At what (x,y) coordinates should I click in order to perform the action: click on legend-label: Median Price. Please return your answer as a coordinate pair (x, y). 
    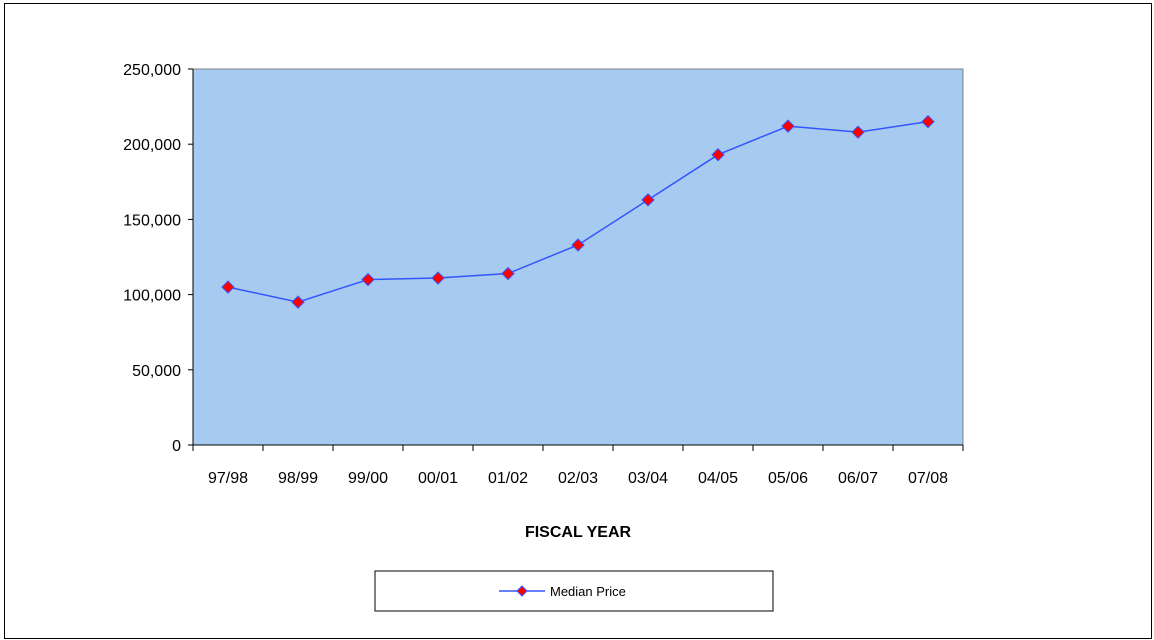
    Looking at the image, I should click on (588, 591).